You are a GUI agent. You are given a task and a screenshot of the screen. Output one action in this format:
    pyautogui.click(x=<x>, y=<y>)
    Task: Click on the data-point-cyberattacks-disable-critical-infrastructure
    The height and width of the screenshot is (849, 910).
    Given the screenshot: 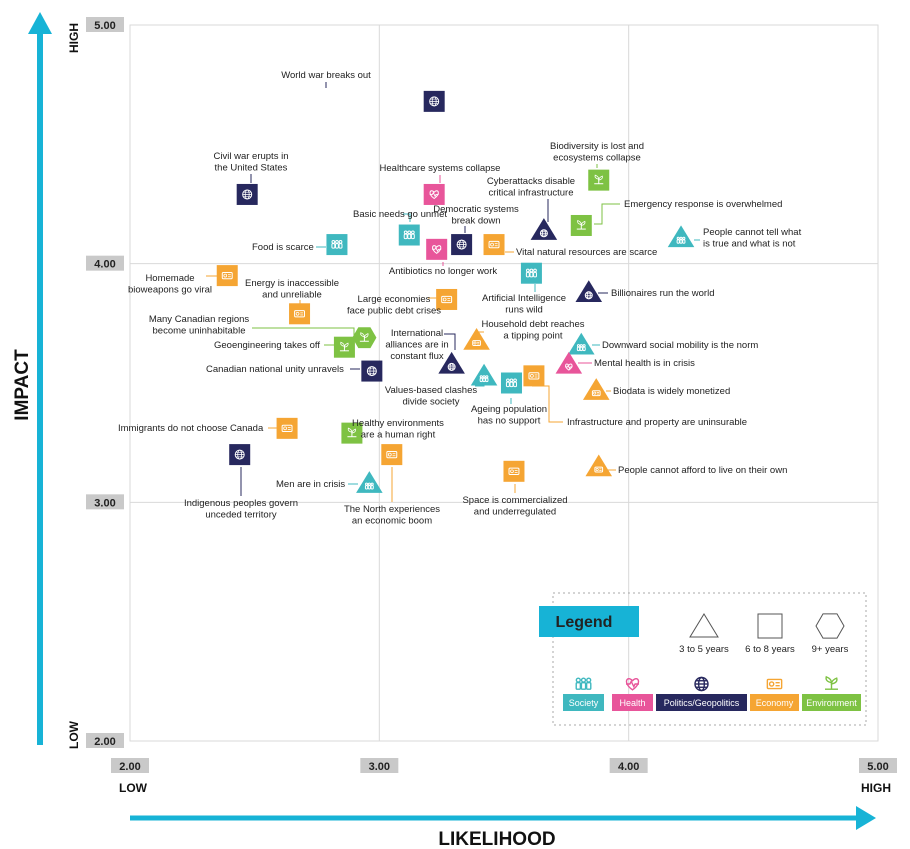 What is the action you would take?
    pyautogui.click(x=544, y=229)
    